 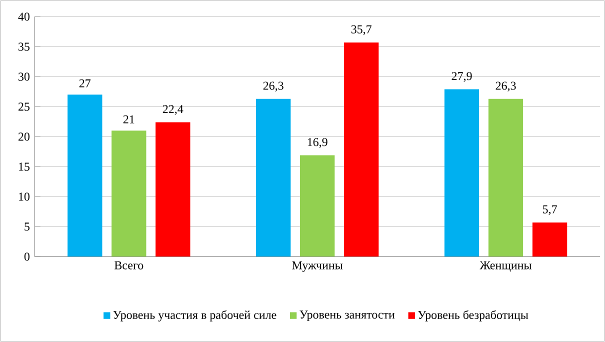 What do you see at coordinates (129, 265) in the screenshot?
I see `x-tick-label: Всего` at bounding box center [129, 265].